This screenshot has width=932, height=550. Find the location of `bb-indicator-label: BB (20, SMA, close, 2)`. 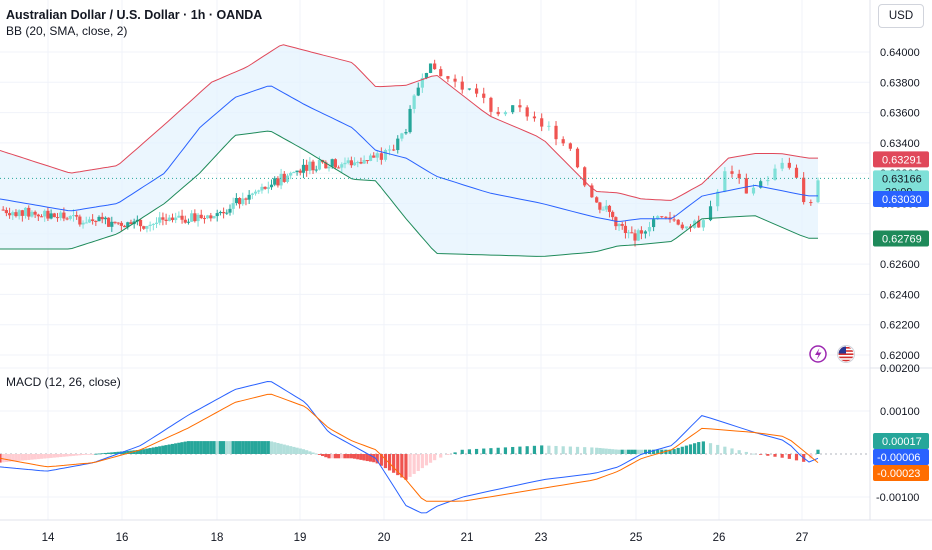

bb-indicator-label: BB (20, SMA, close, 2) is located at coordinates (67, 31).